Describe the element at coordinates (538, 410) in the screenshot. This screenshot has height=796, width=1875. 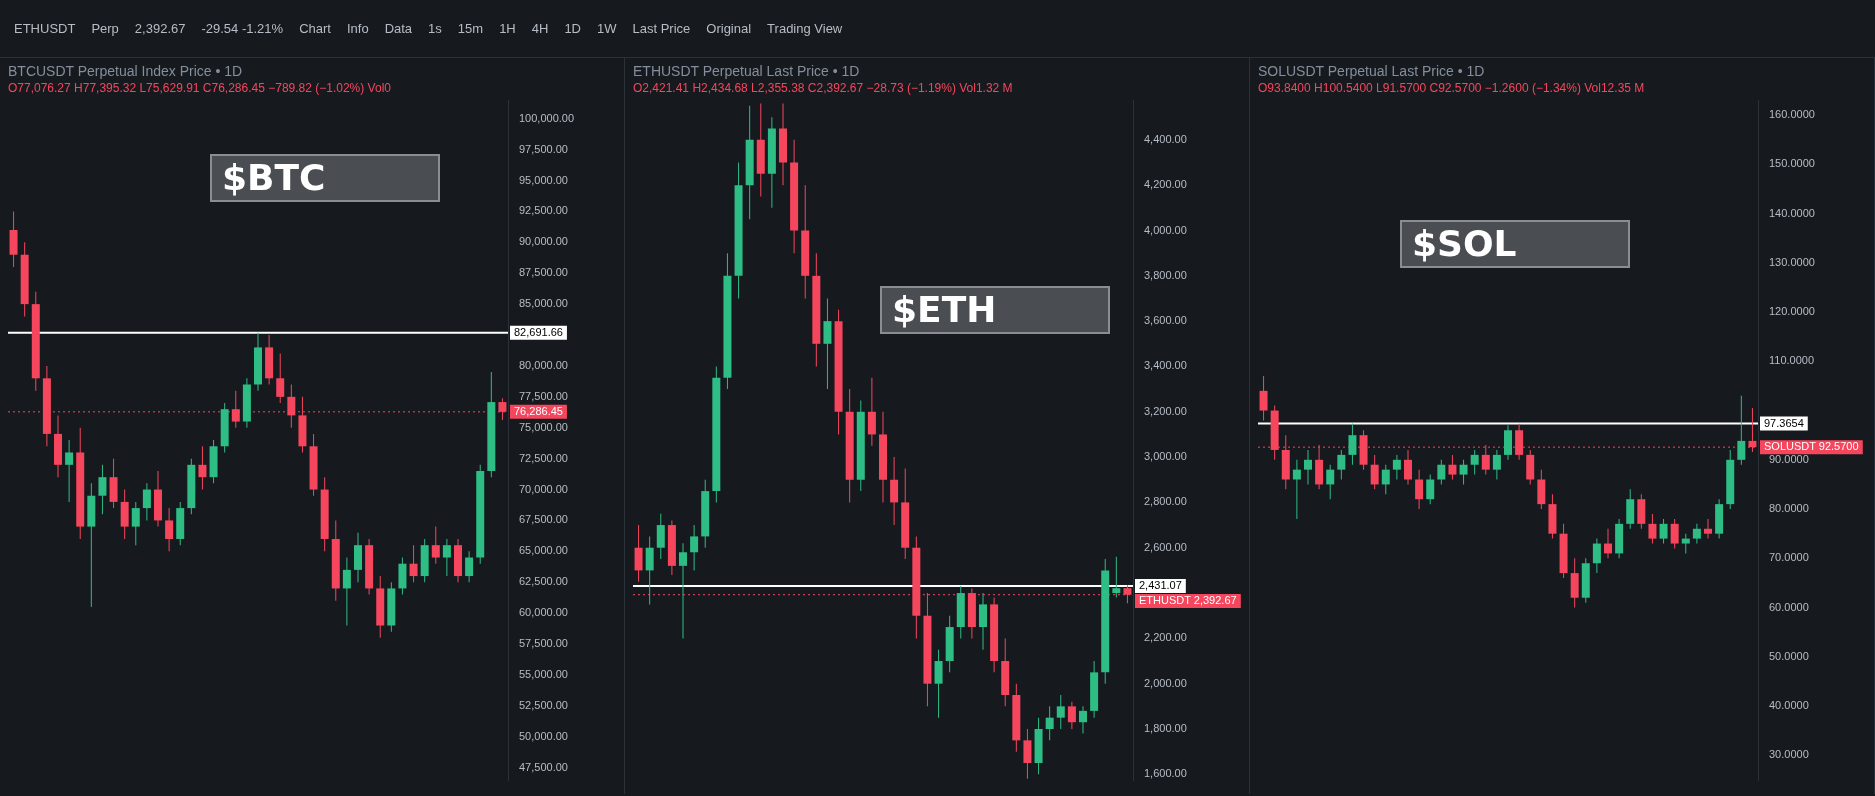
I see `ref-line-label: 76,286.45` at that location.